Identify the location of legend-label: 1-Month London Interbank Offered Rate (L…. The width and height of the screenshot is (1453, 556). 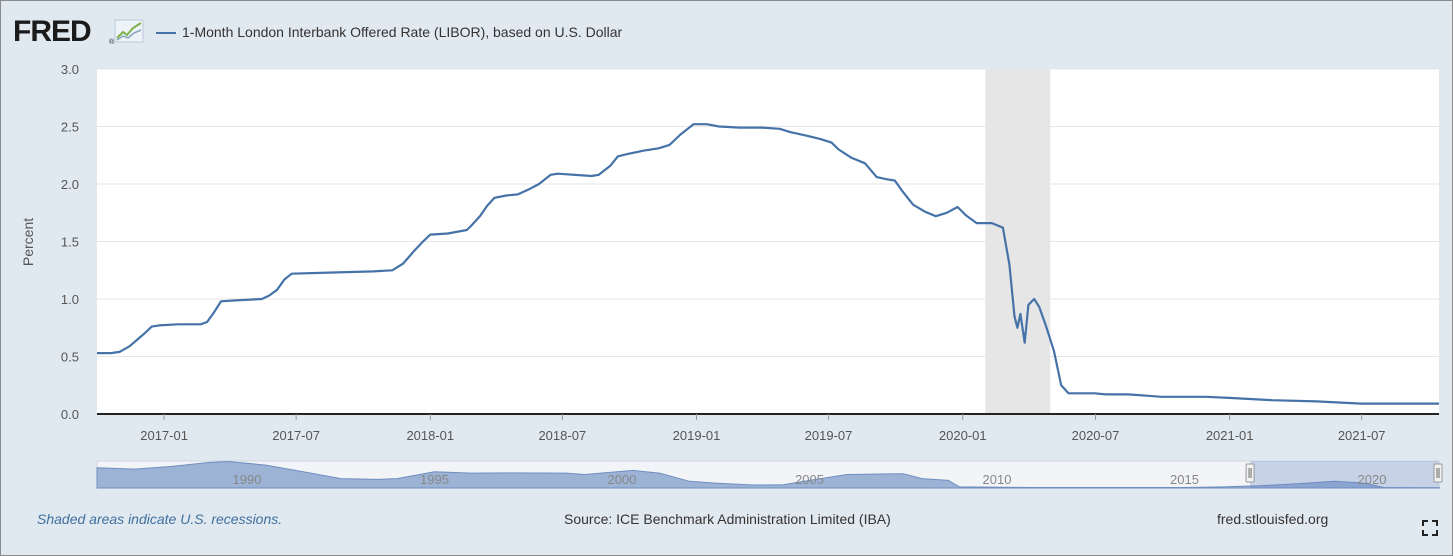
(402, 32).